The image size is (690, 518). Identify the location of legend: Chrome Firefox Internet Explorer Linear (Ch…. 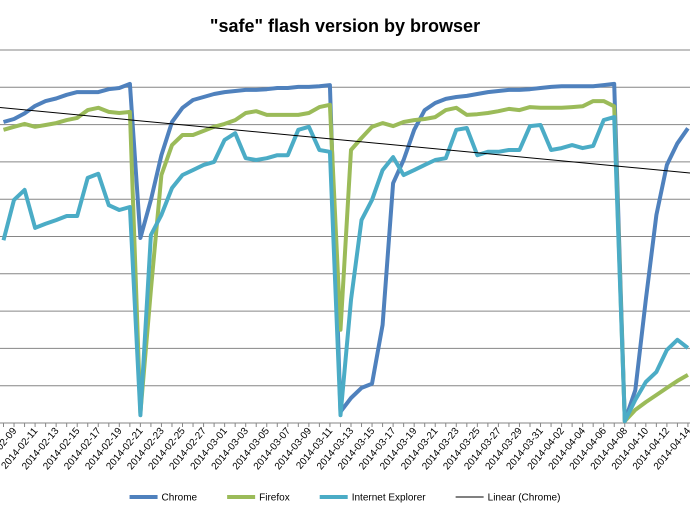
(345, 498).